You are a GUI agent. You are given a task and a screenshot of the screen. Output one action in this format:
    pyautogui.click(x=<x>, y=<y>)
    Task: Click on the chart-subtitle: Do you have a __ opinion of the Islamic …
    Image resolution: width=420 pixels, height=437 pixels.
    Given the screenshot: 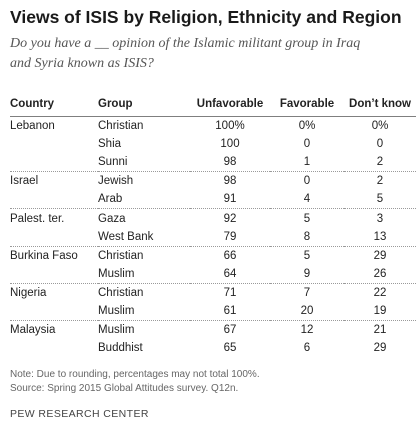 What is the action you would take?
    pyautogui.click(x=185, y=53)
    